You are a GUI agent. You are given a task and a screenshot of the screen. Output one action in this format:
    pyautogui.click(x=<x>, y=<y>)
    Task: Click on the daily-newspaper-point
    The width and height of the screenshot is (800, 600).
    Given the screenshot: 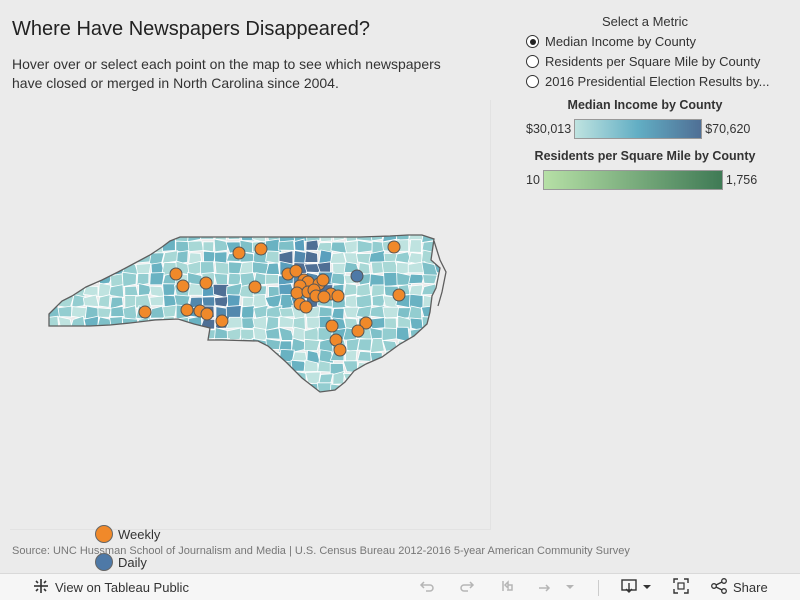 What is the action you would take?
    pyautogui.click(x=357, y=276)
    